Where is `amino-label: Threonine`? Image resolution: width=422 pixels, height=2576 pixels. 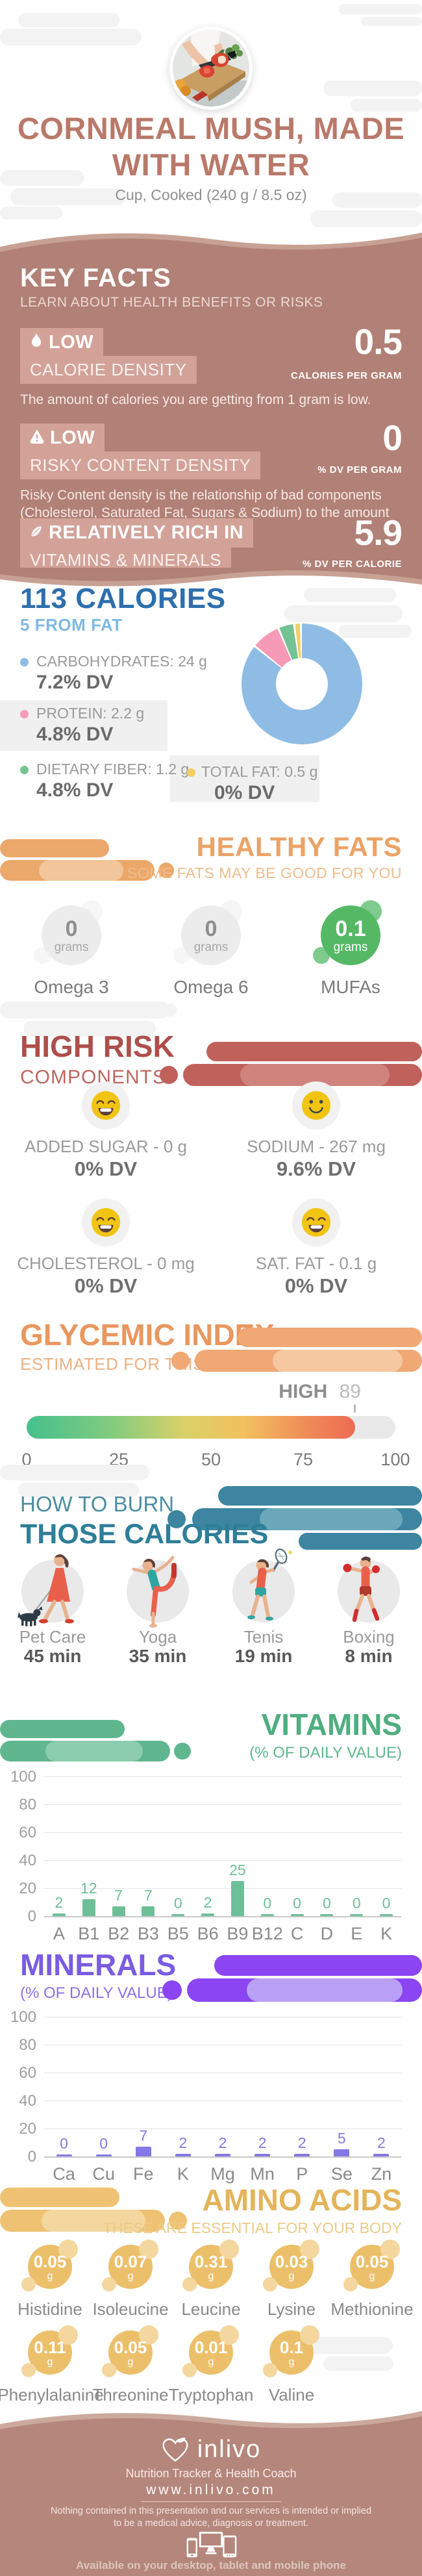 amino-label: Threonine is located at coordinates (130, 2395).